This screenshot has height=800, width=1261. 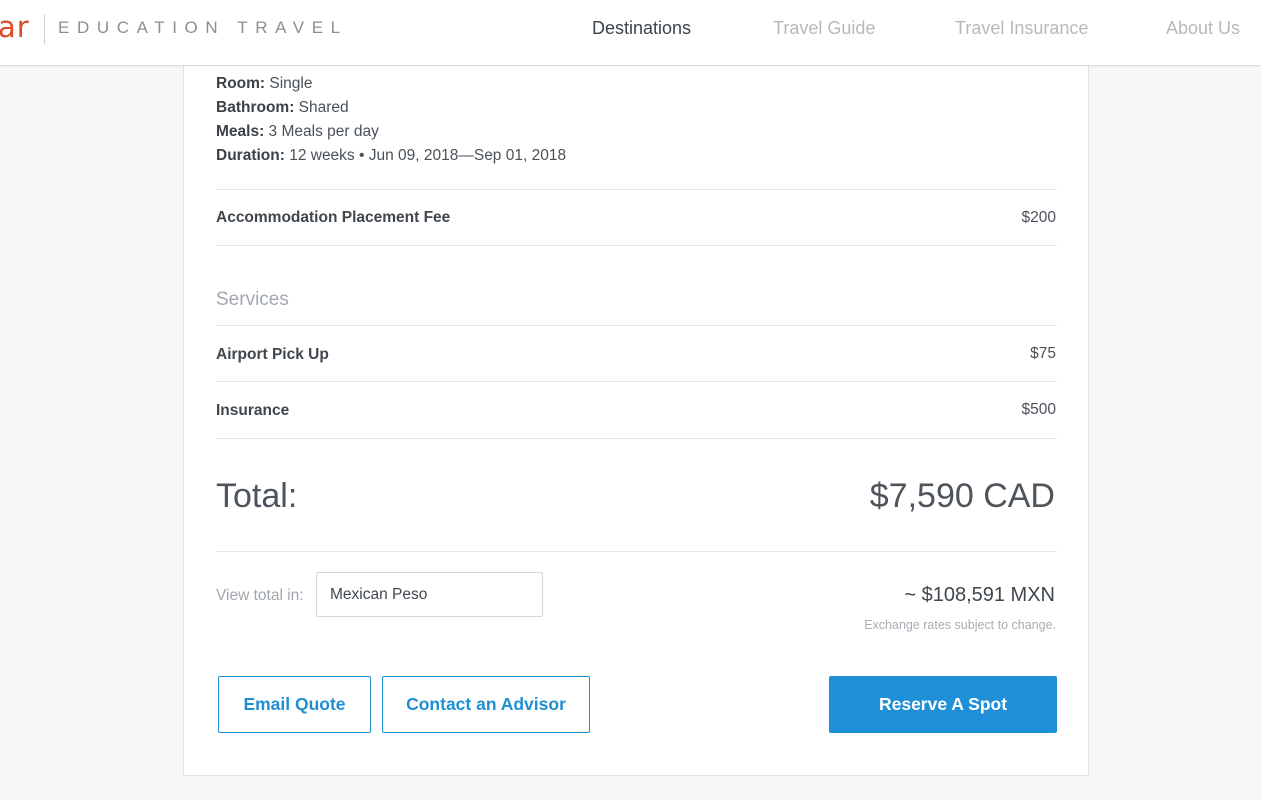 I want to click on placement-fee-label: Accommodation Placement Fee, so click(x=333, y=217).